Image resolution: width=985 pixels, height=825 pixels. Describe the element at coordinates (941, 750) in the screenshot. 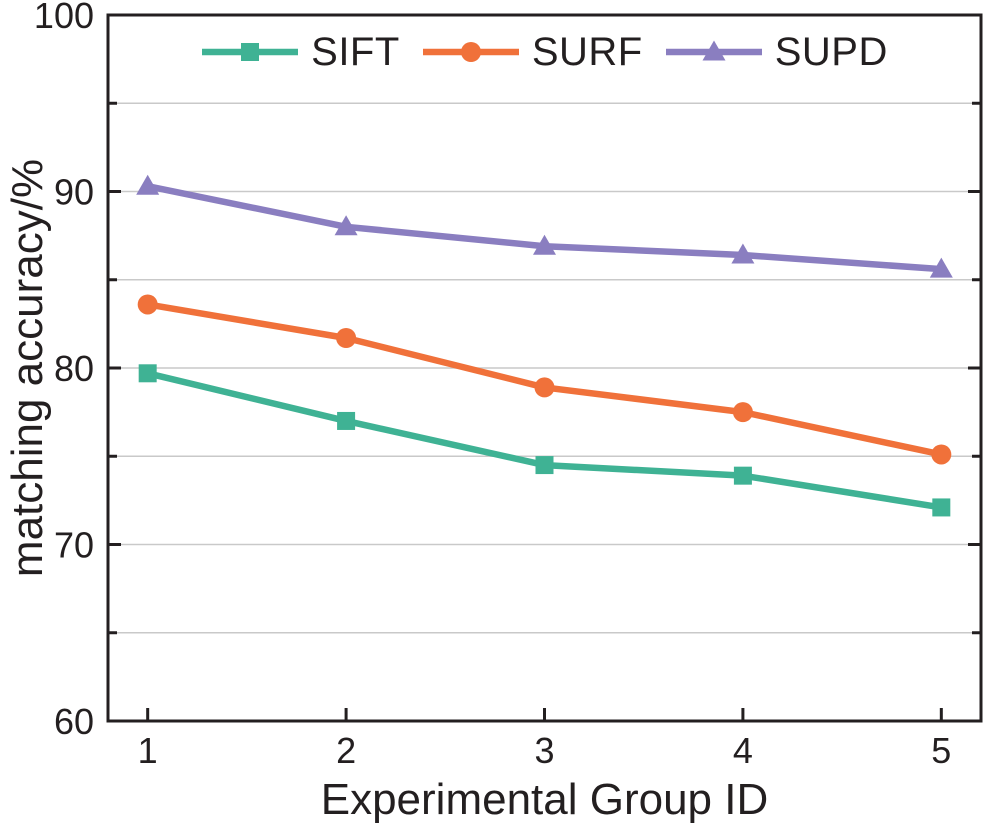

I see `x-tick-label-5: 5` at that location.